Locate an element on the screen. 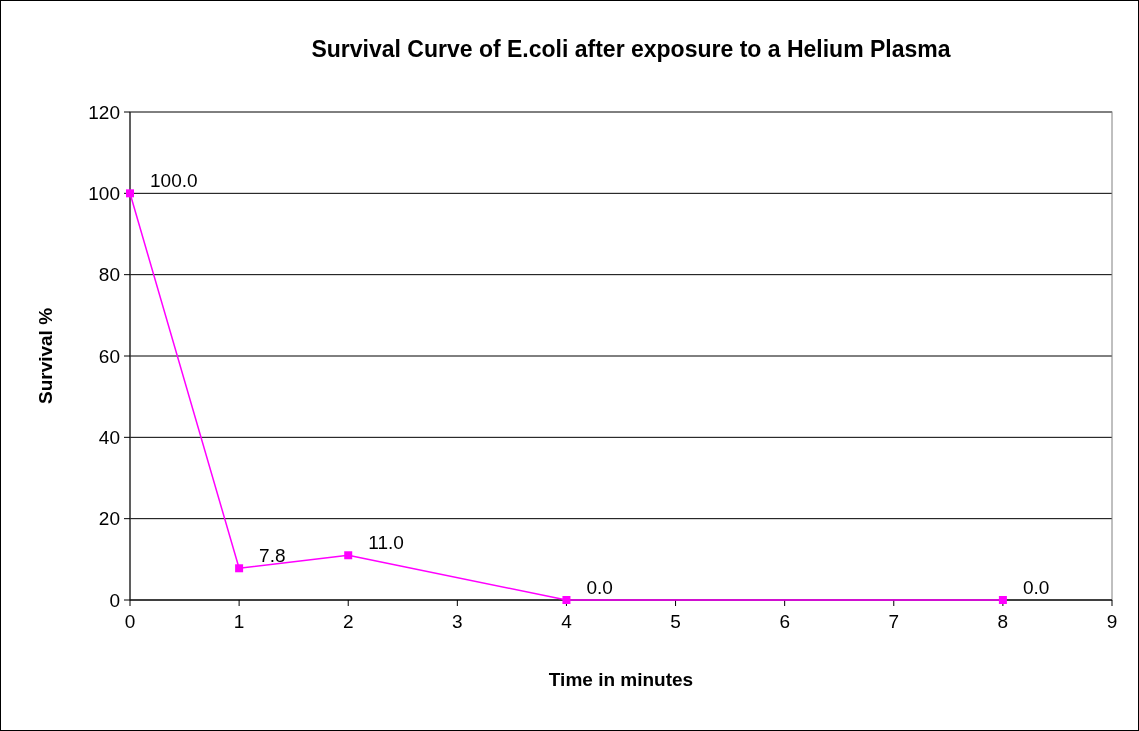  x-tick-label: 1 is located at coordinates (239, 621).